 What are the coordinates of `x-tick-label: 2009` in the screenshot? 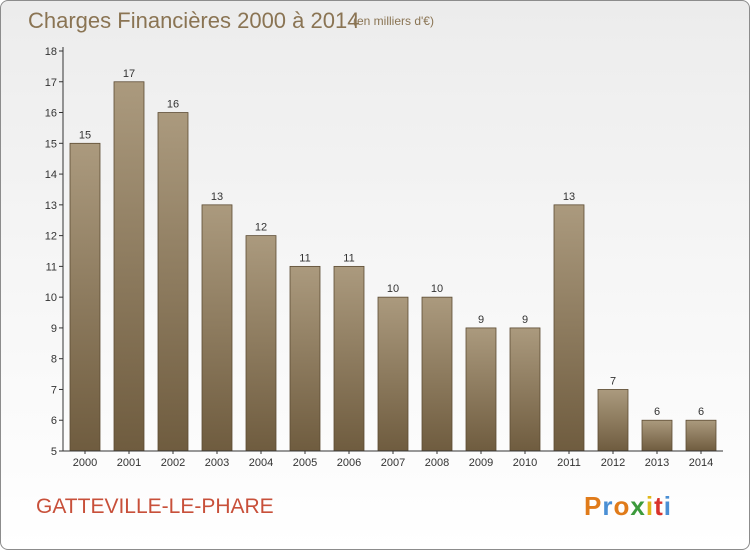 It's located at (481, 463).